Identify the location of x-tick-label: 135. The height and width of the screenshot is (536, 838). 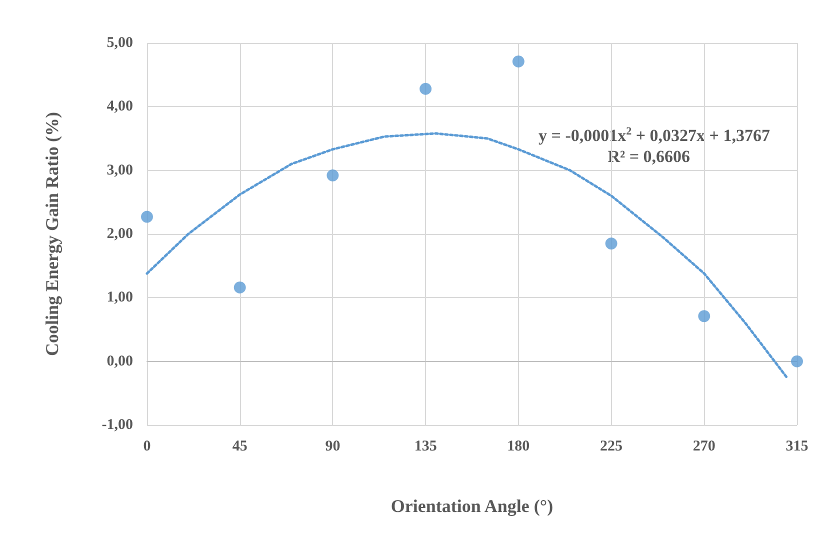
(425, 446).